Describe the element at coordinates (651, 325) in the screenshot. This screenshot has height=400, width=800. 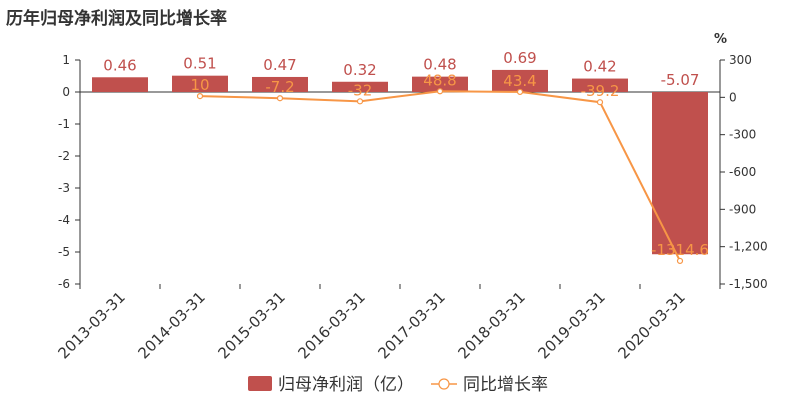
I see `x-tick-label: 2020-03-31` at that location.